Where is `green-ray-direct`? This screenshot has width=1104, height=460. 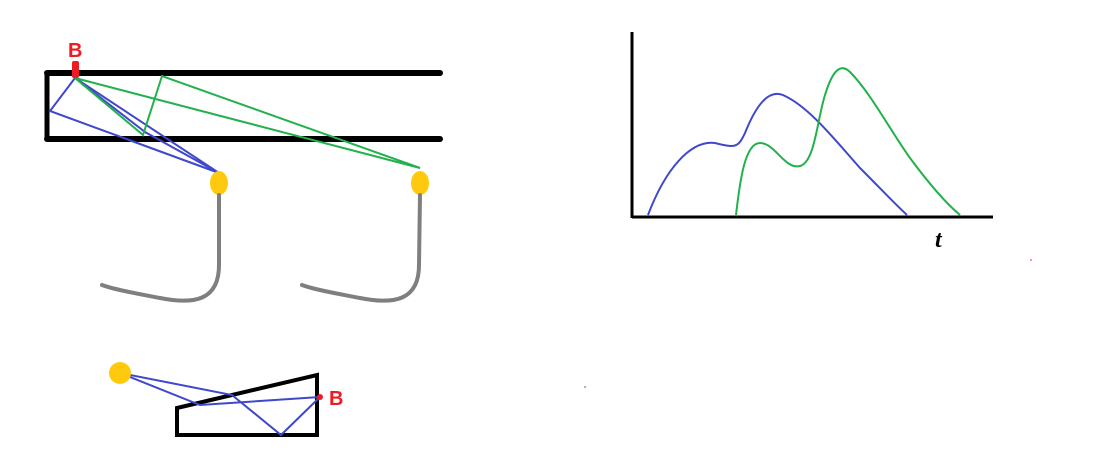
green-ray-direct is located at coordinates (247, 123).